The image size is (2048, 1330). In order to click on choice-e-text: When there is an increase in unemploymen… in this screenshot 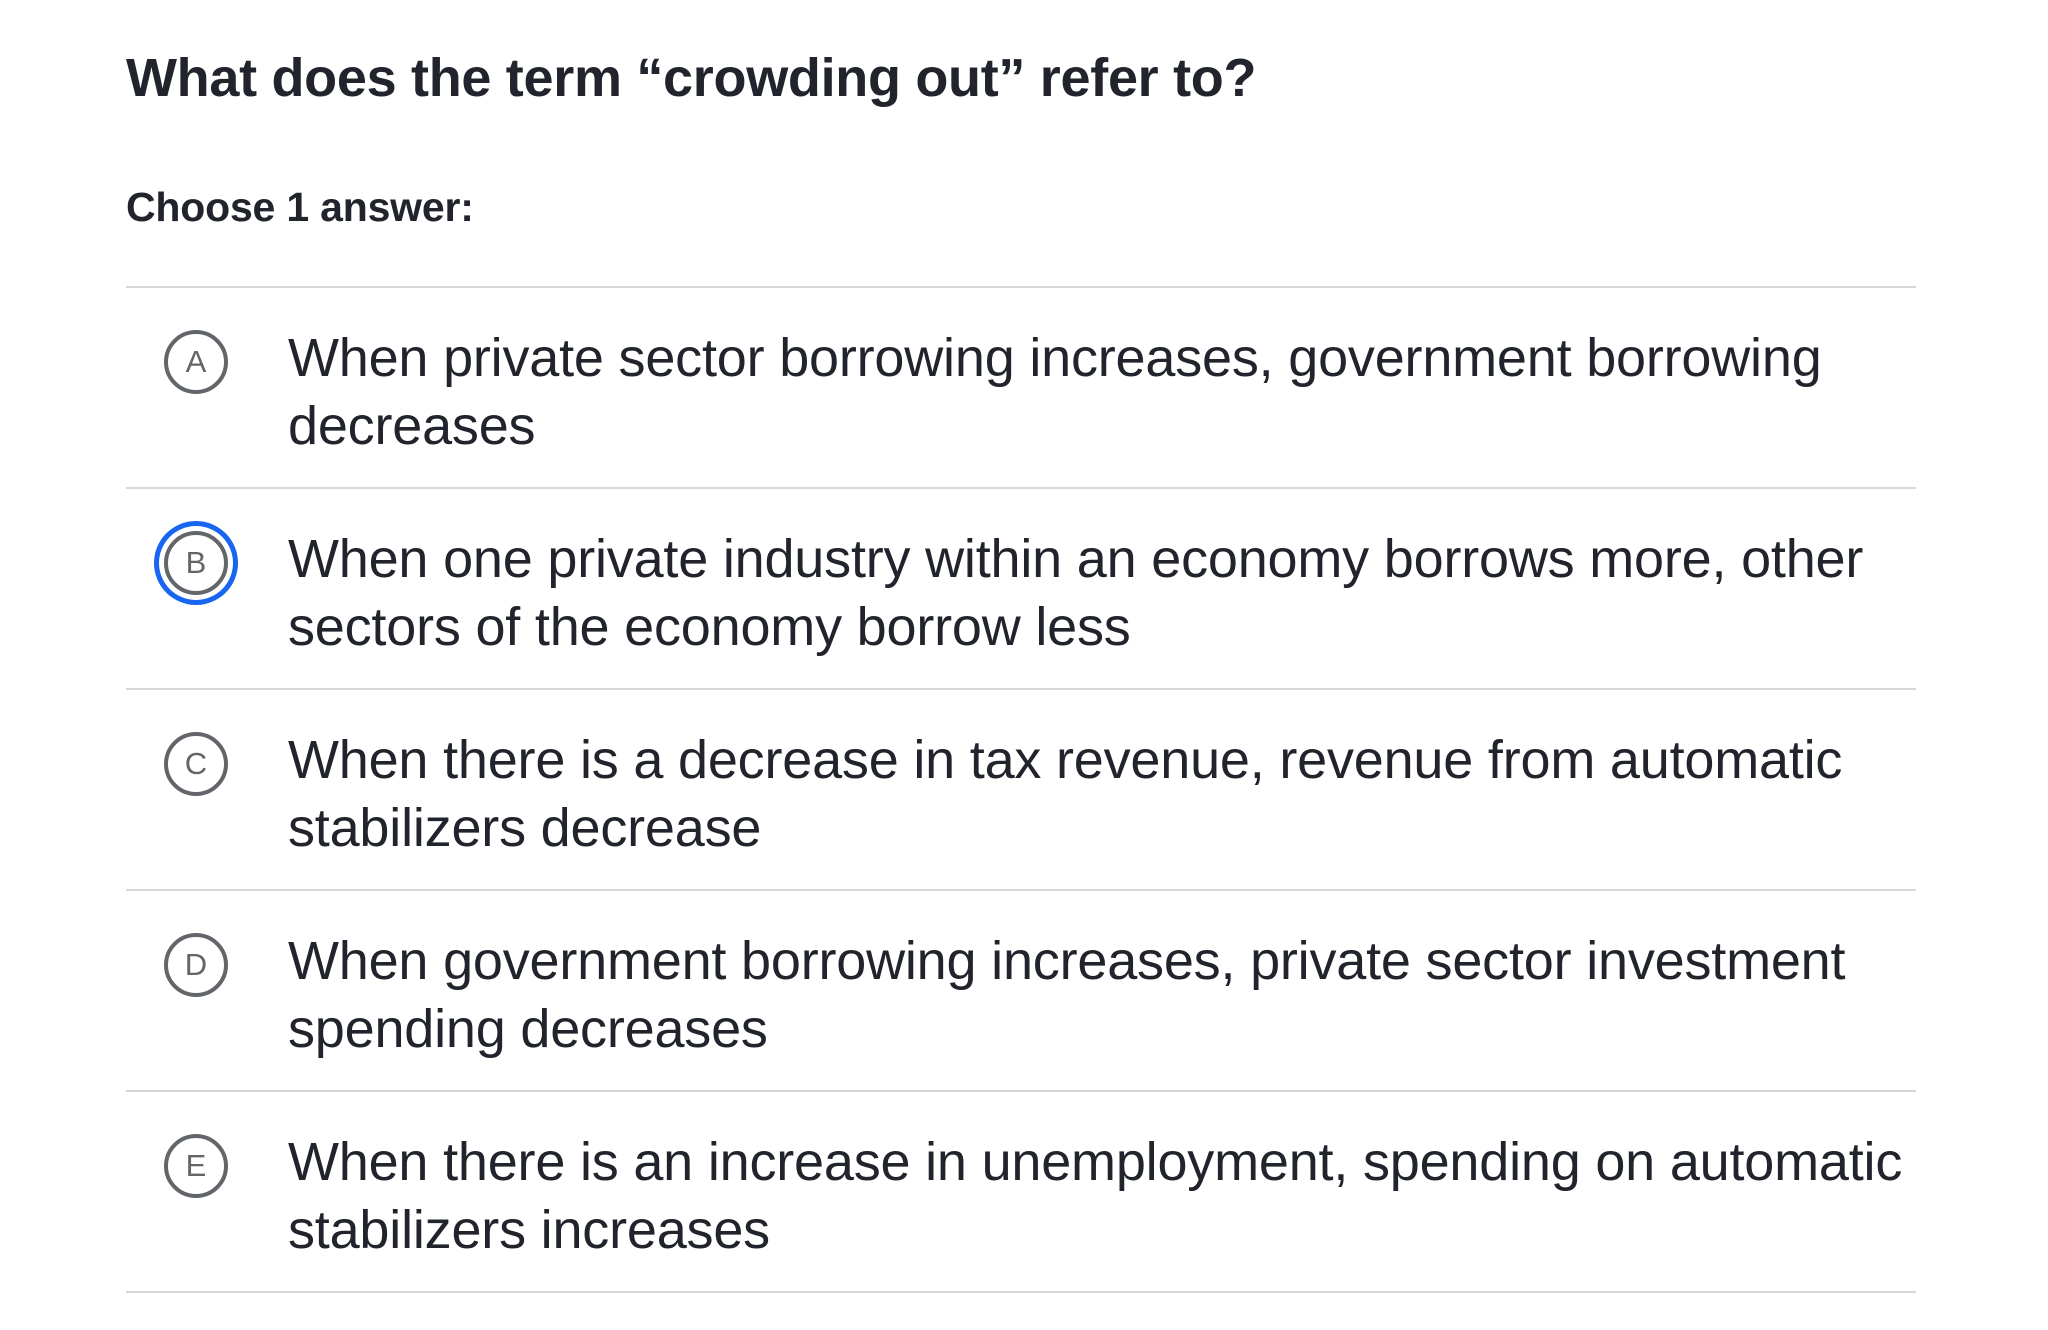, I will do `click(1095, 1196)`.